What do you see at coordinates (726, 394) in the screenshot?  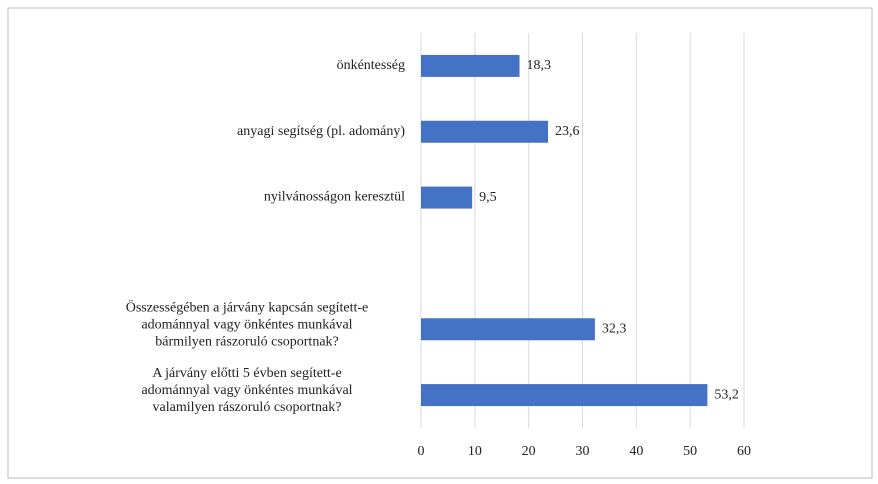 I see `data-label: 53,2` at bounding box center [726, 394].